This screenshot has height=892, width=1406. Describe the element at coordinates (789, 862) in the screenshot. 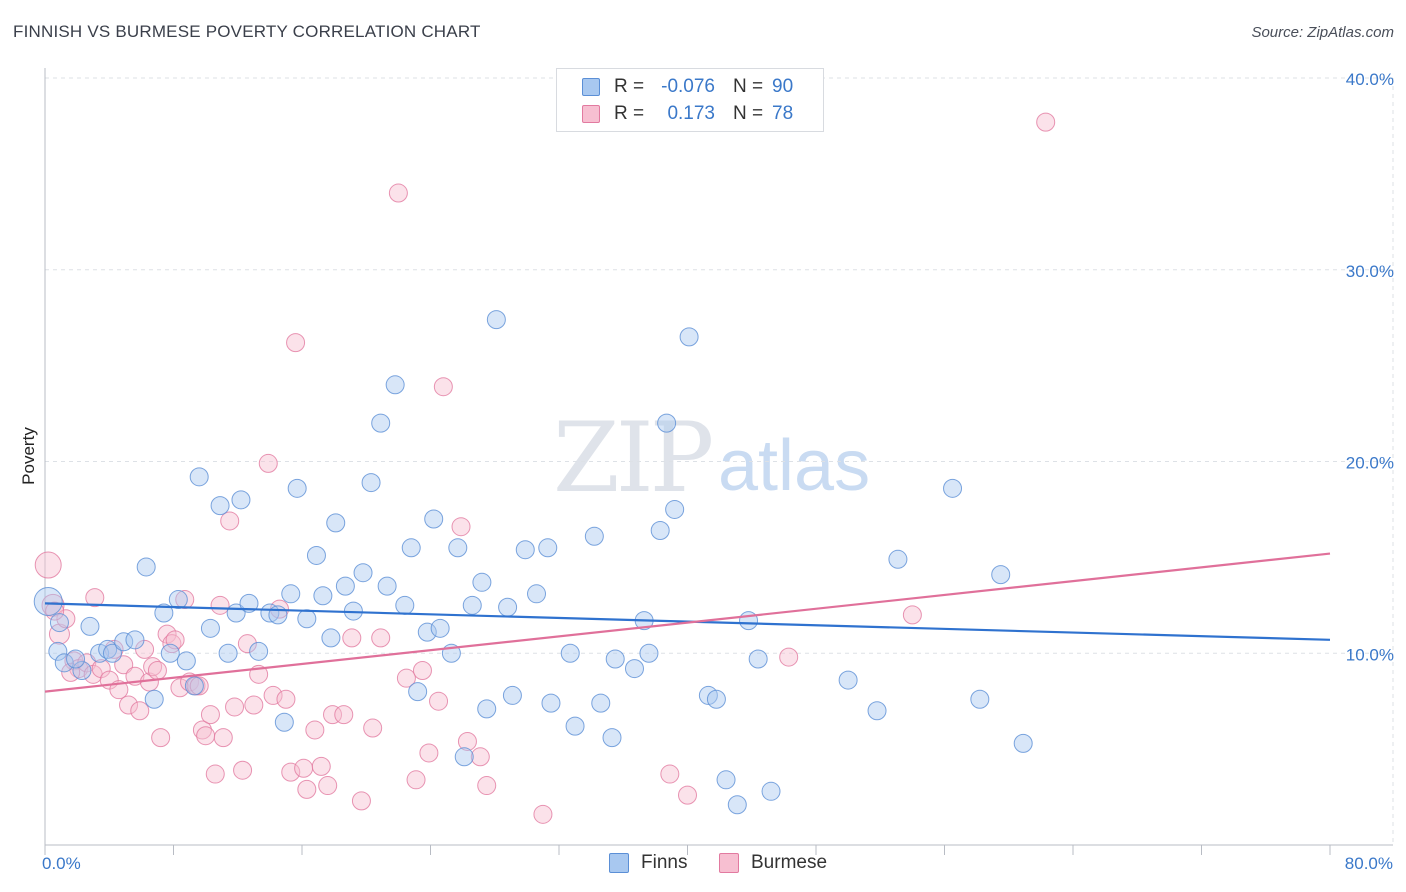

I see `burmese-legend-label: Burmese` at that location.